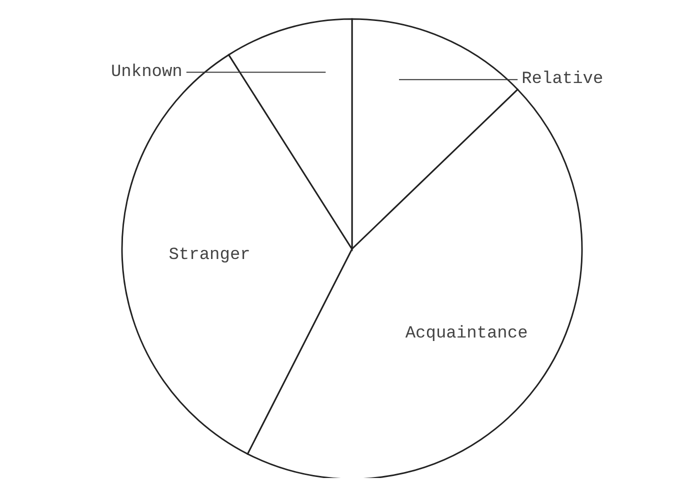 The height and width of the screenshot is (486, 674). I want to click on slice-label: Relative, so click(563, 80).